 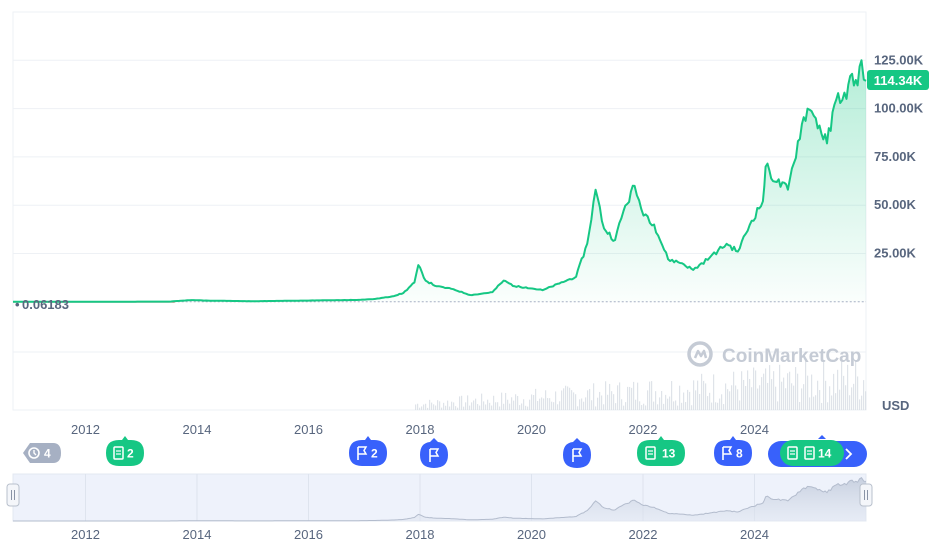 I want to click on event-marker-news: 13, so click(x=661, y=451).